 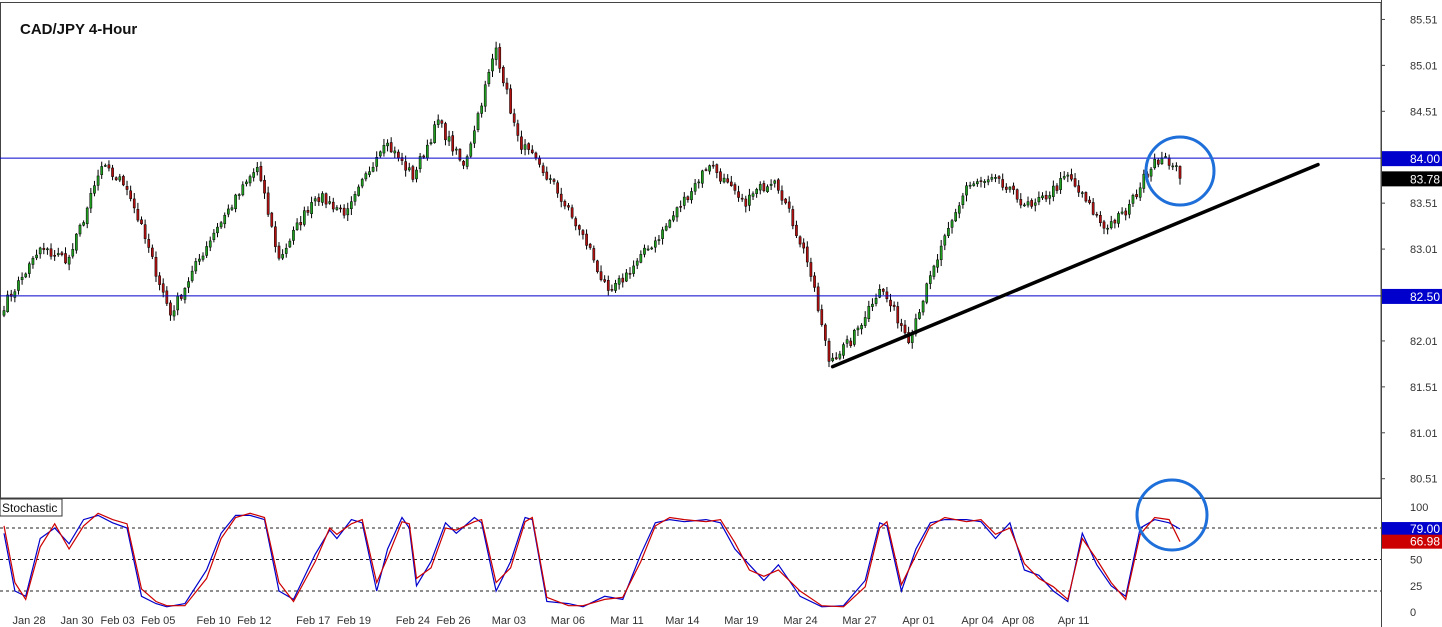 What do you see at coordinates (78, 29) in the screenshot?
I see `chart-title: CAD/JPY 4-Hour` at bounding box center [78, 29].